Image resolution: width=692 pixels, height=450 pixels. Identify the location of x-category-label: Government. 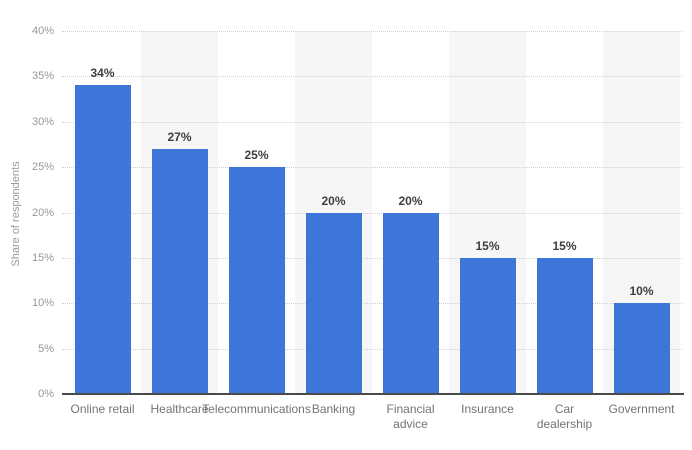
(641, 409).